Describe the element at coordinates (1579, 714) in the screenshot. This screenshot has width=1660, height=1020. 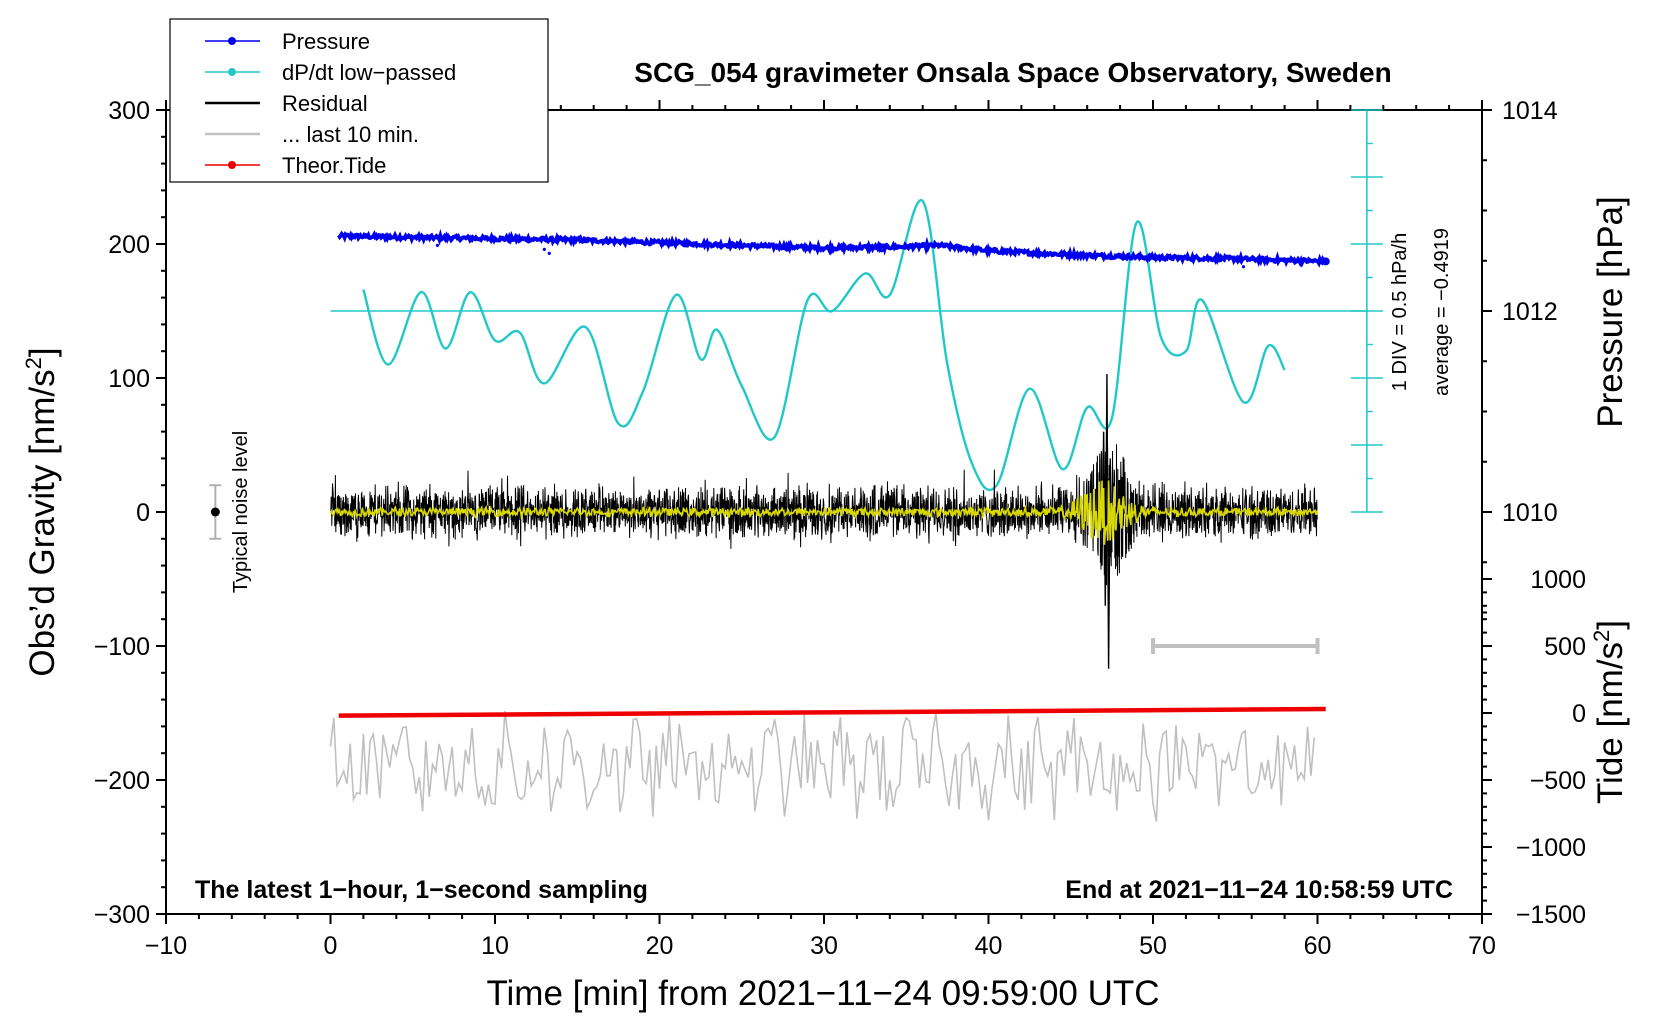
I see `tide-tick-label: 0` at that location.